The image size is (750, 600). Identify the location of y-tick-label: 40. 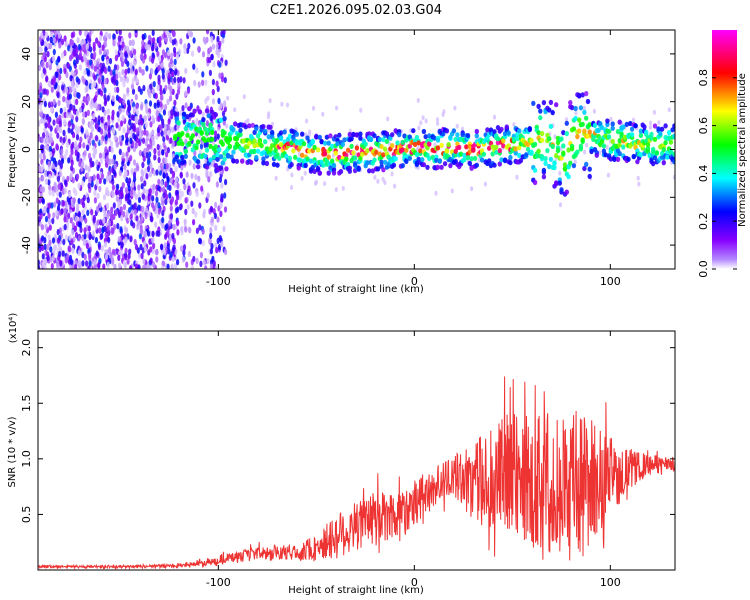
(26, 54).